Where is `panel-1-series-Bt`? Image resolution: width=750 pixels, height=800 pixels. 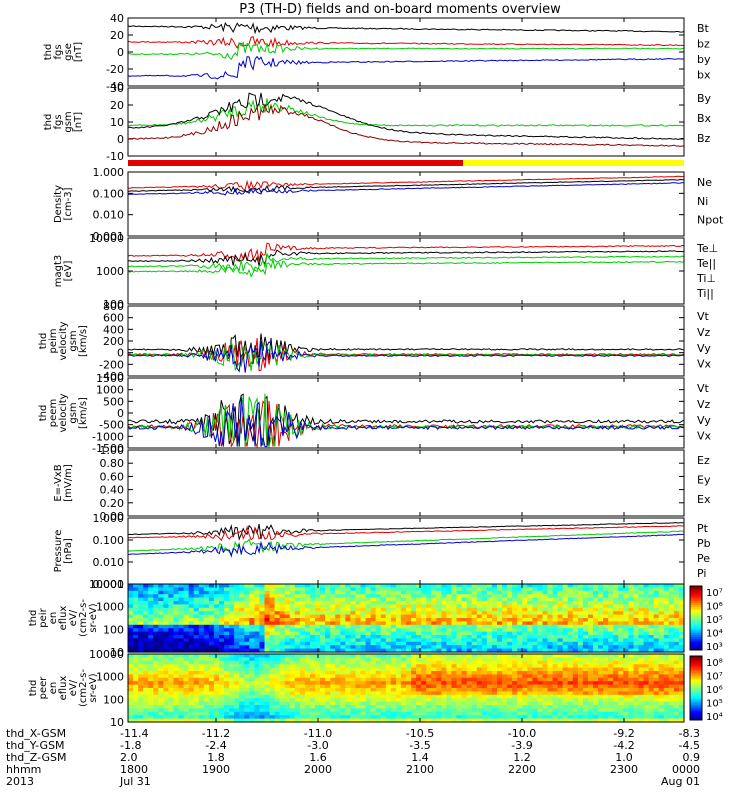
panel-1-series-Bt is located at coordinates (406, 28).